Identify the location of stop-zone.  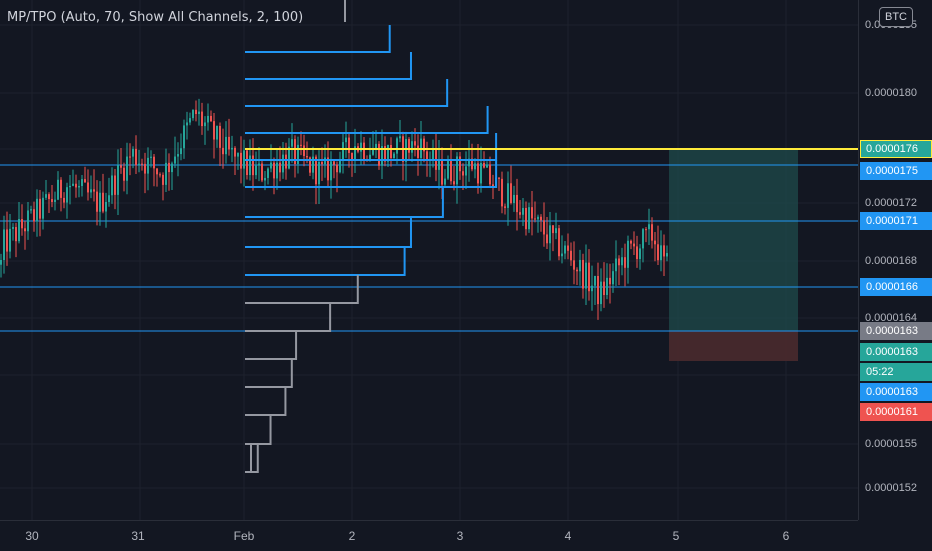
(733, 346).